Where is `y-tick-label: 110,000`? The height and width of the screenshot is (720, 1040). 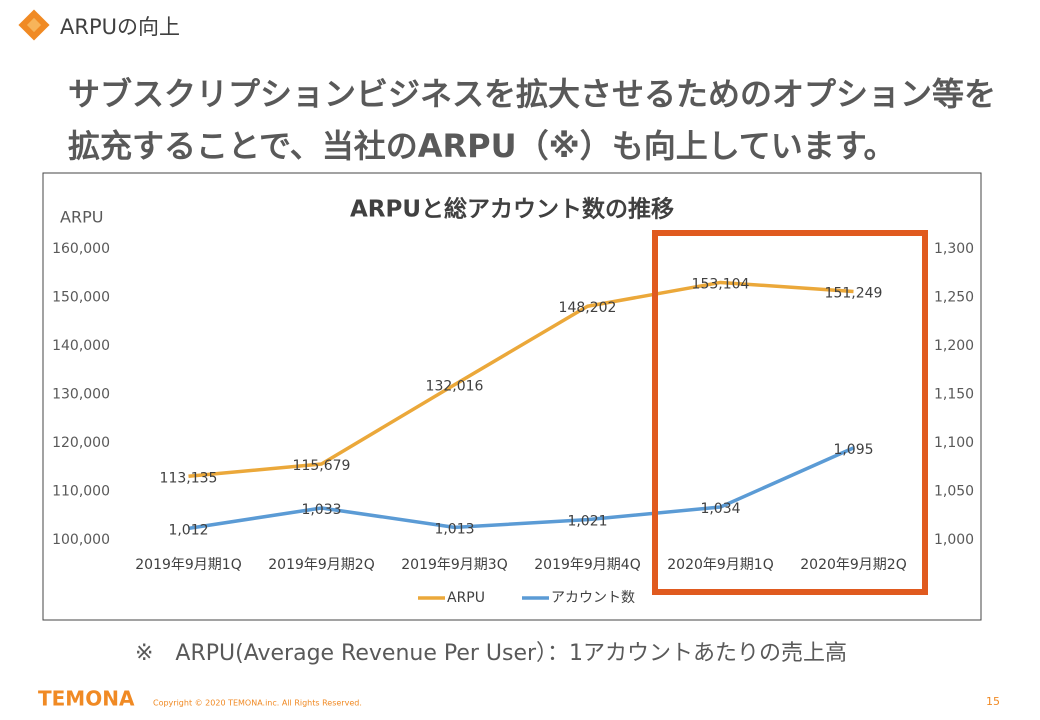
y-tick-label: 110,000 is located at coordinates (81, 492).